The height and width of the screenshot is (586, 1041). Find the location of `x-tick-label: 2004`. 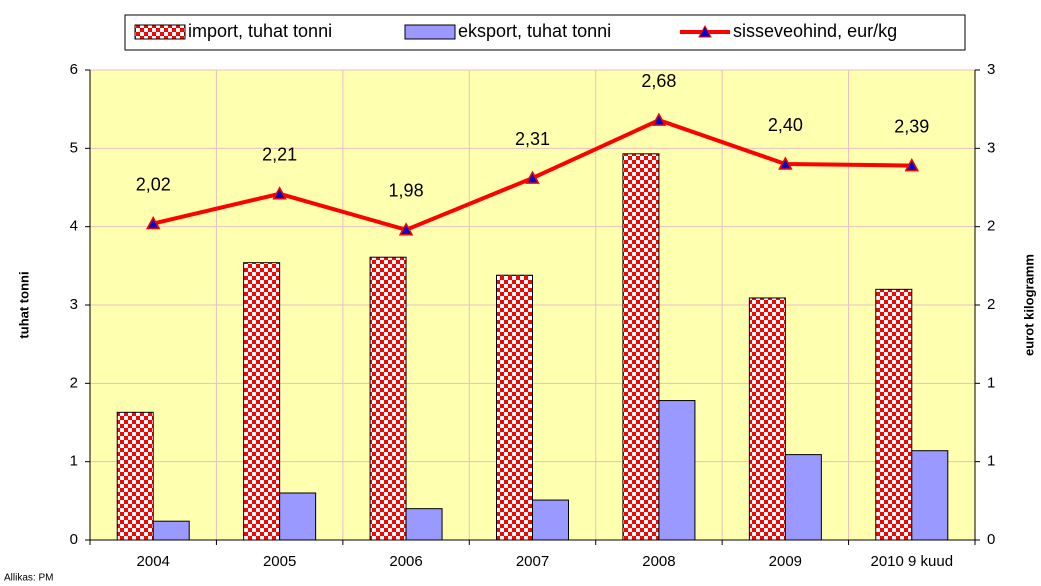

x-tick-label: 2004 is located at coordinates (153, 561).